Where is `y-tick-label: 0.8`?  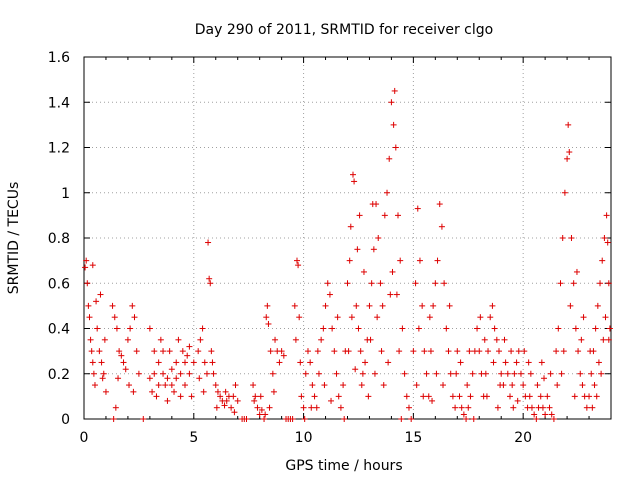
y-tick-label: 0.8 is located at coordinates (59, 239).